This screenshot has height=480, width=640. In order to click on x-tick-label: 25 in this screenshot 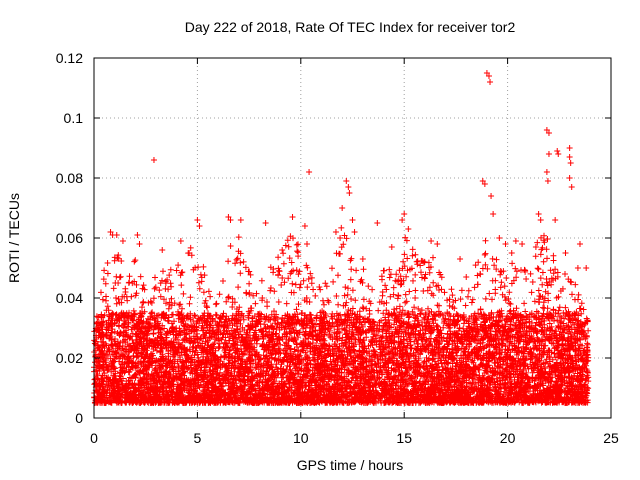, I will do `click(611, 438)`.